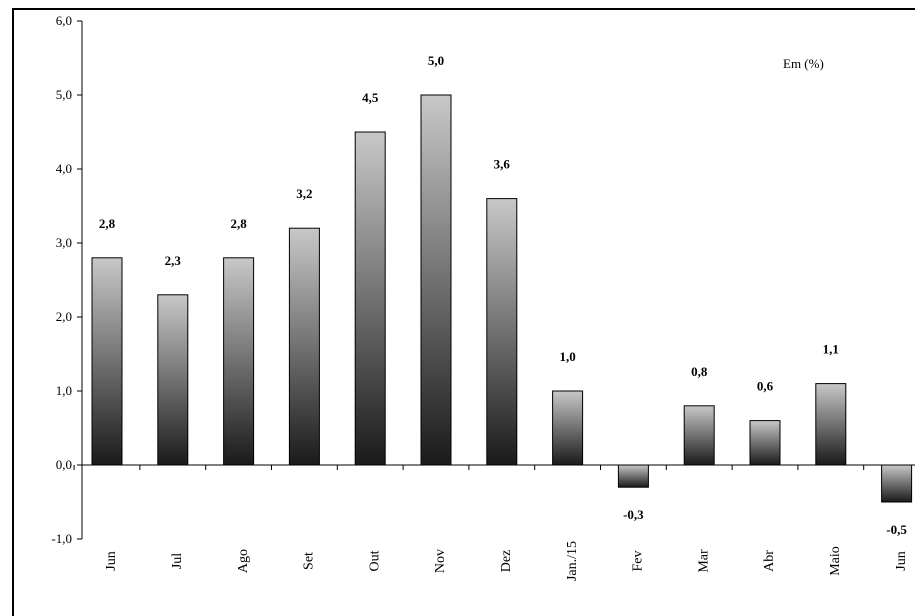  I want to click on category-label: Ago, so click(243, 561).